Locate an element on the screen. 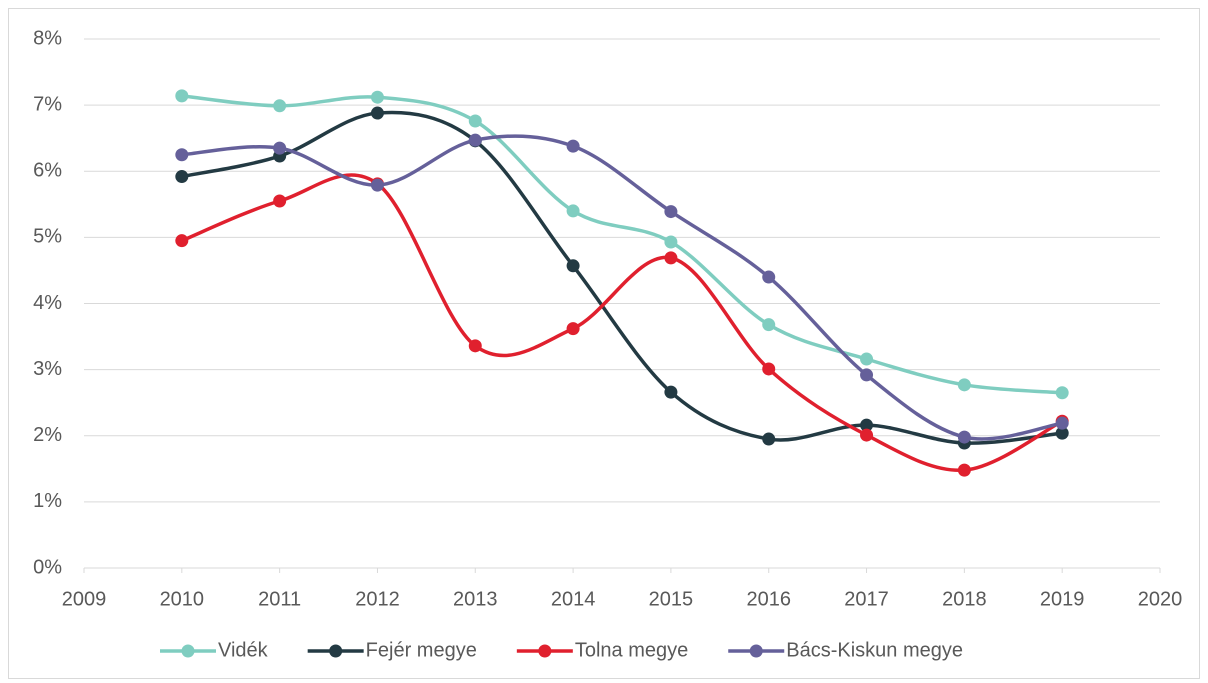  x-tick-label: 2020 is located at coordinates (1160, 599).